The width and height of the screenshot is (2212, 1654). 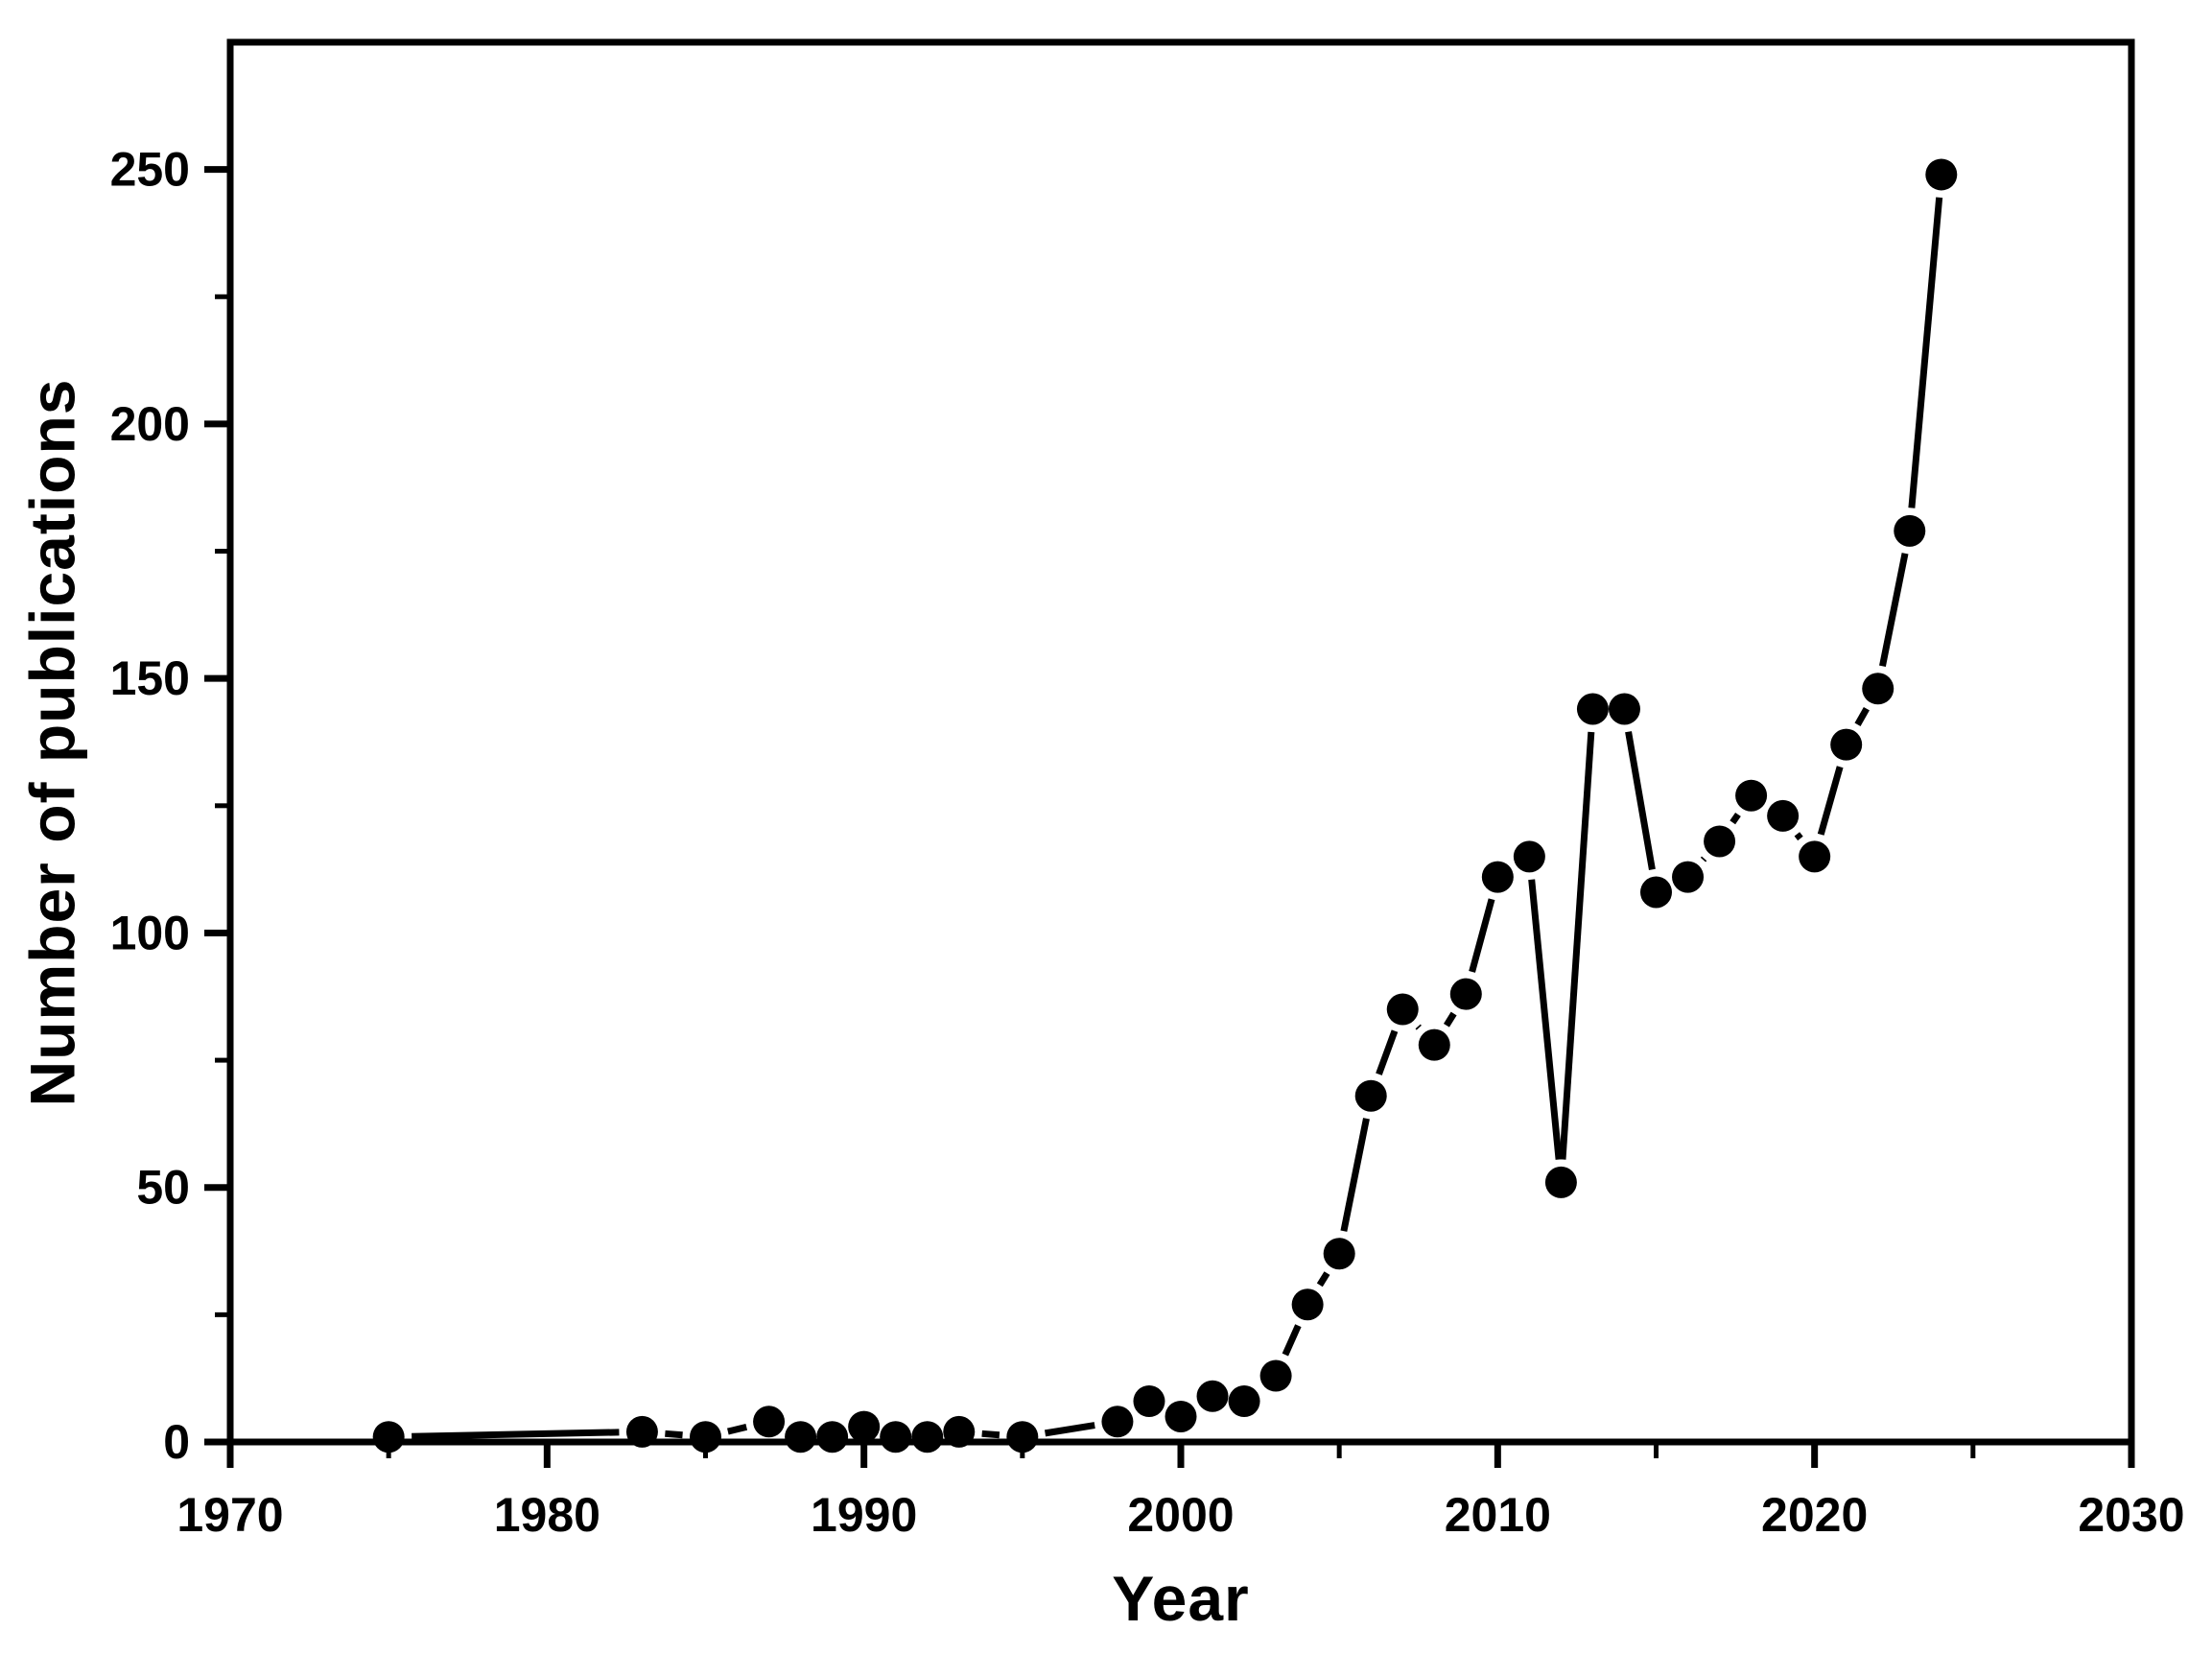 I want to click on y-tick-label: 200, so click(x=150, y=424).